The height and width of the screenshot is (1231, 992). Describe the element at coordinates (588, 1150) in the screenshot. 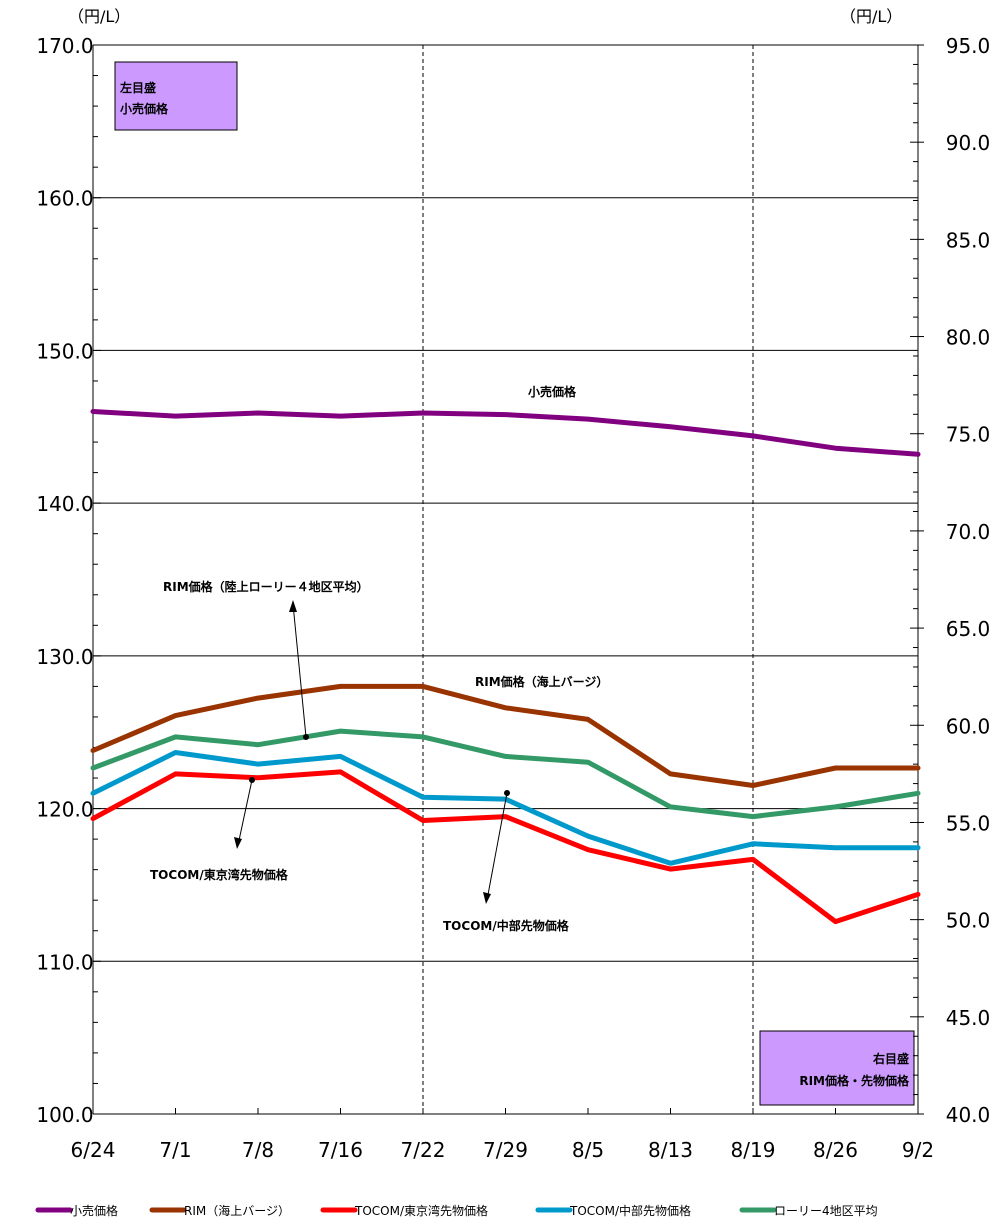

I see `x-axis-tick-label: 8/5` at that location.